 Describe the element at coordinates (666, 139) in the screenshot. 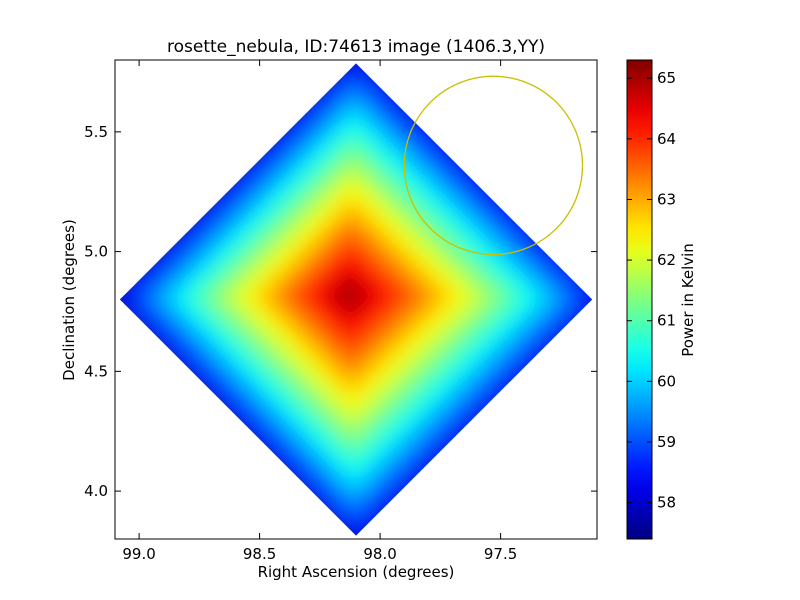

I see `colorbar-tick-label: 64` at that location.